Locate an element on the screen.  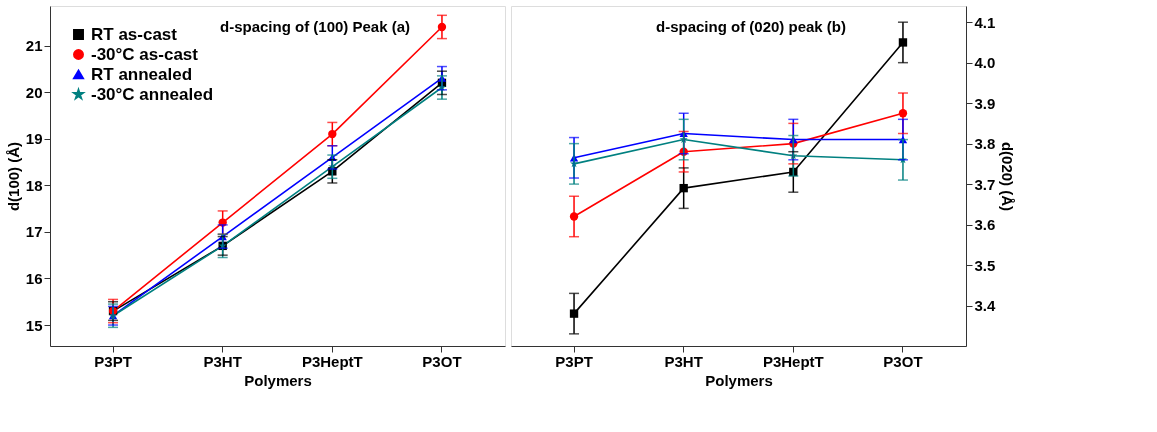
text: d-spacing of (100) Peak (a) is located at coordinates (315, 26).